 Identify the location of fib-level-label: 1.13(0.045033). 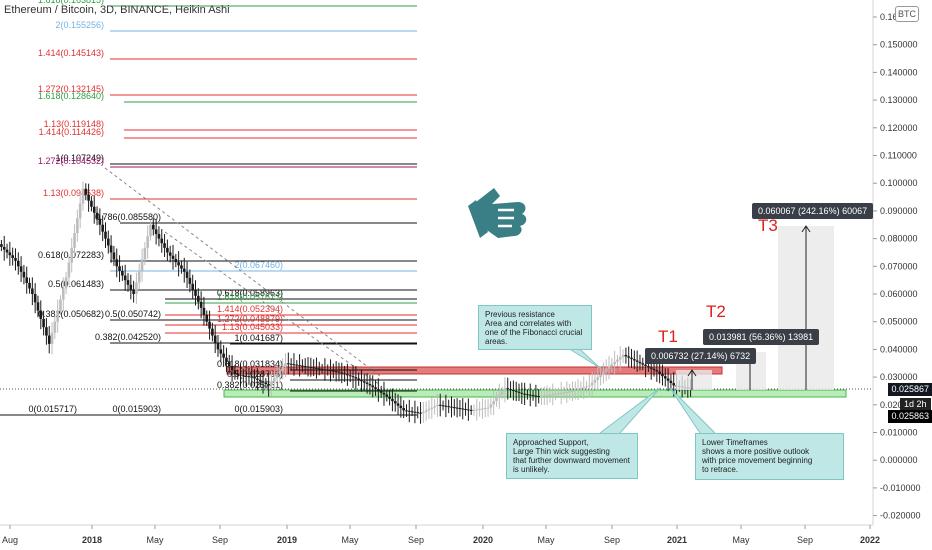
(252, 327).